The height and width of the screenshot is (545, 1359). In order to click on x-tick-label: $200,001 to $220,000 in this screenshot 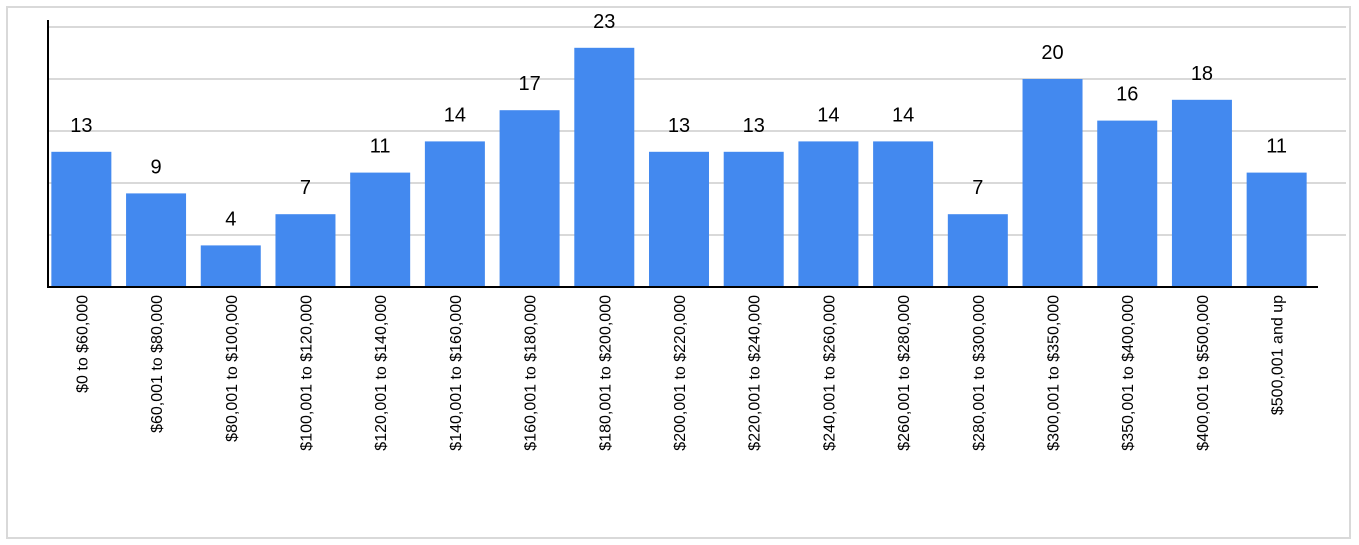, I will do `click(680, 373)`.